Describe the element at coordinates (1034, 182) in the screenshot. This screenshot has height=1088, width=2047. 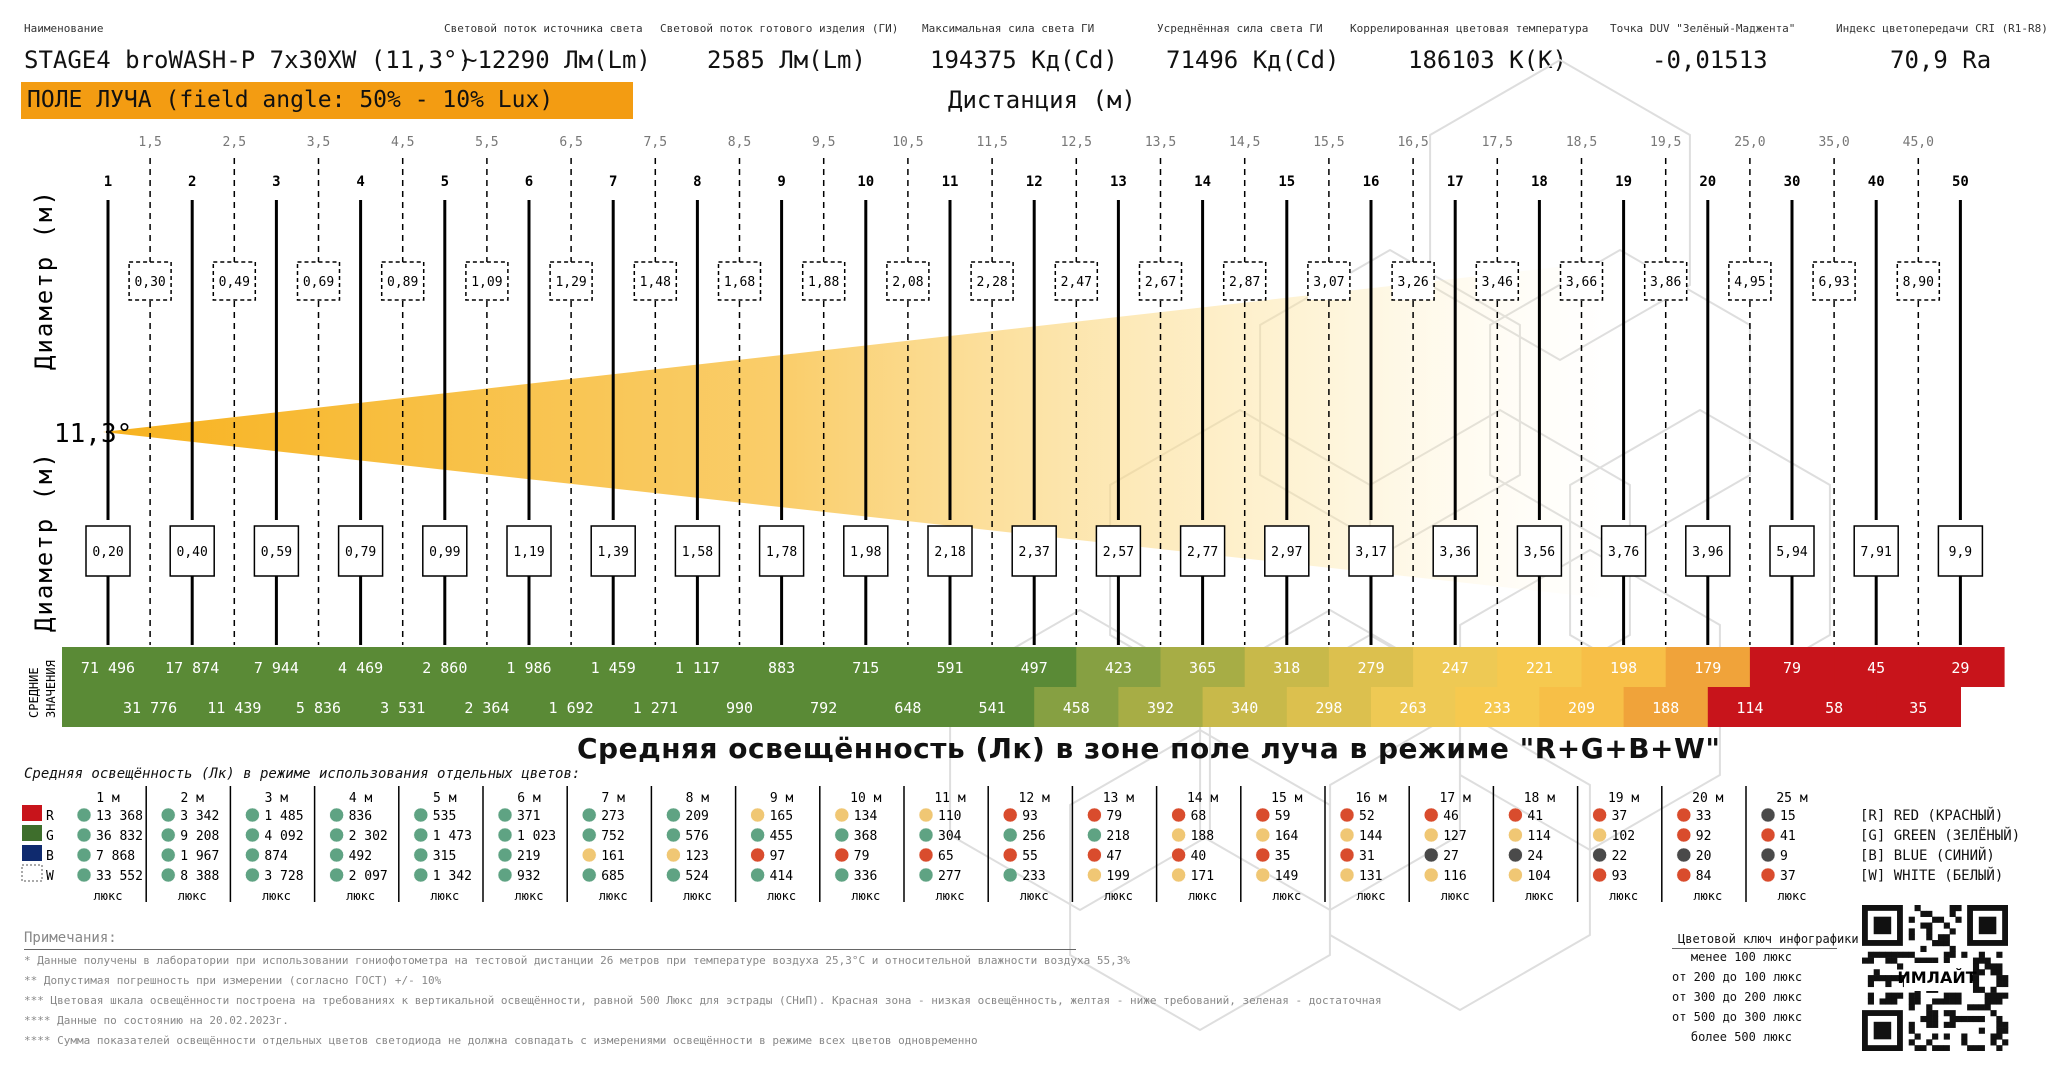
I see `distance-tick-label: 12` at that location.